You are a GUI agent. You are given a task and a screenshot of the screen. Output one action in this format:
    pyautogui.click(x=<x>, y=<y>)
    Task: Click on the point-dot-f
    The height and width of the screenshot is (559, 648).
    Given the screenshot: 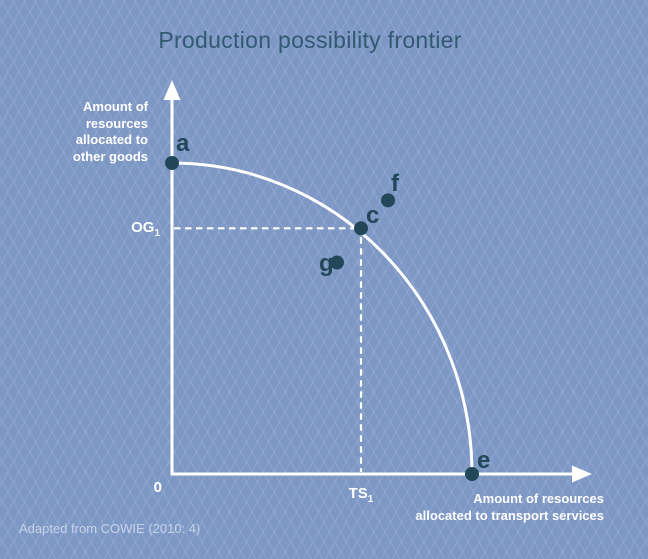 What is the action you would take?
    pyautogui.click(x=388, y=200)
    